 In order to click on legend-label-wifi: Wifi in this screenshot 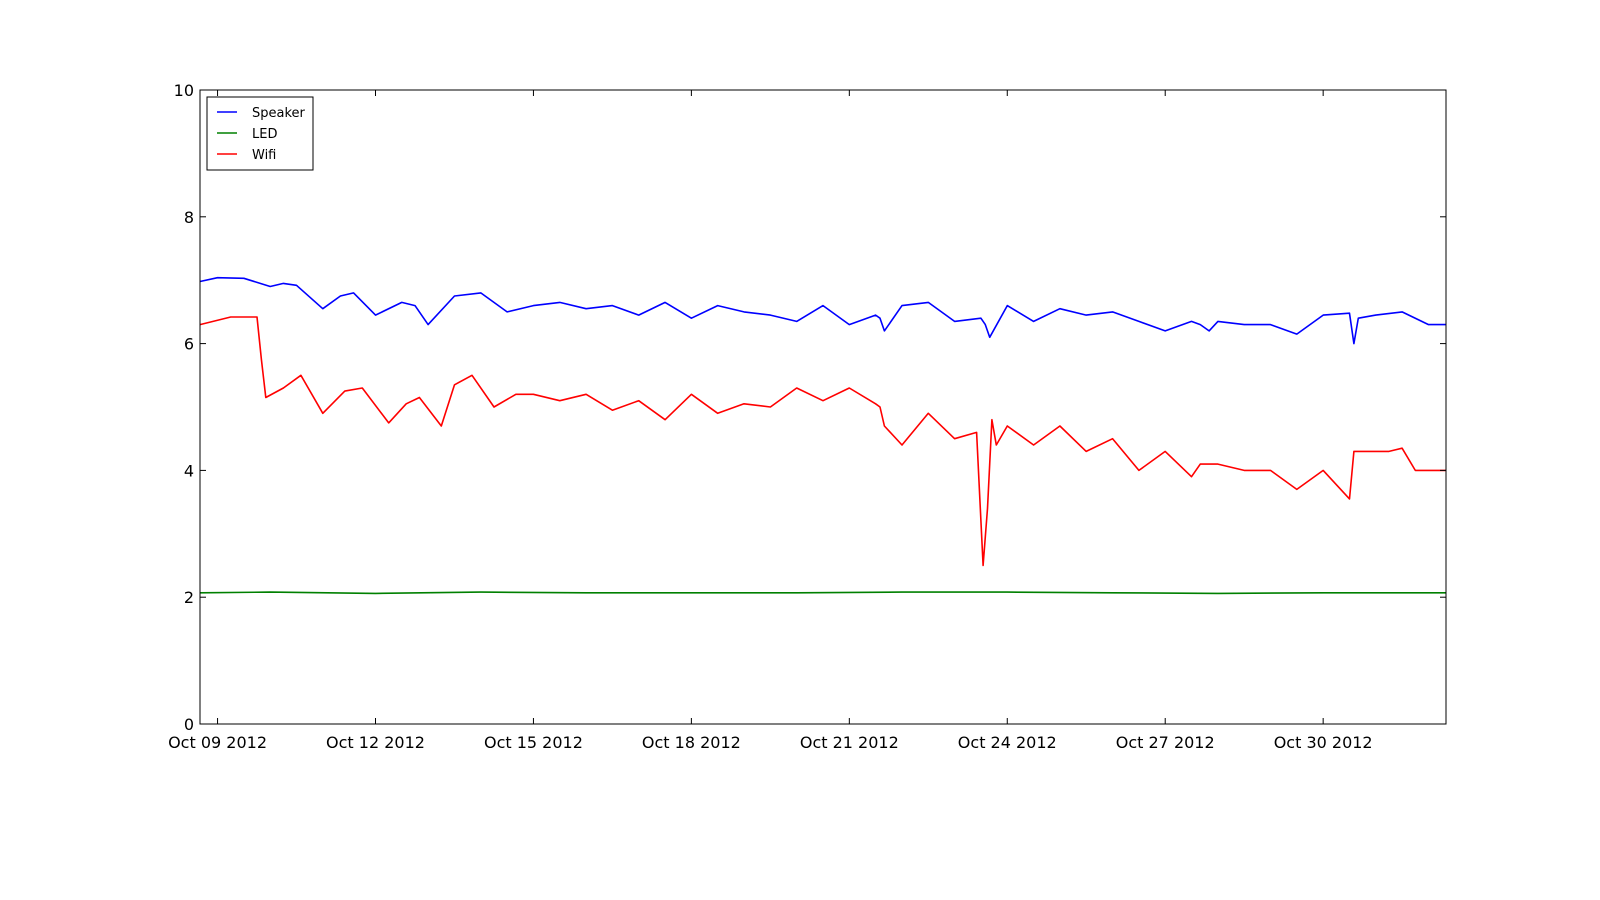, I will do `click(264, 155)`.